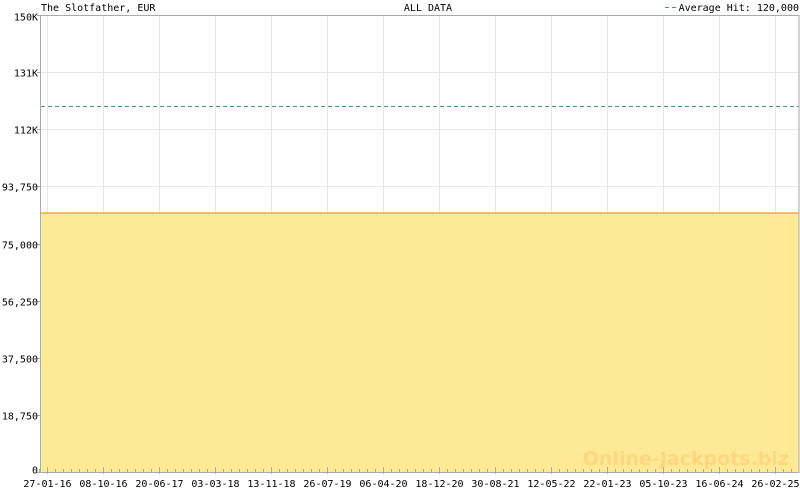 The image size is (800, 490). I want to click on watermark: Online-Jackpots.biz, so click(686, 459).